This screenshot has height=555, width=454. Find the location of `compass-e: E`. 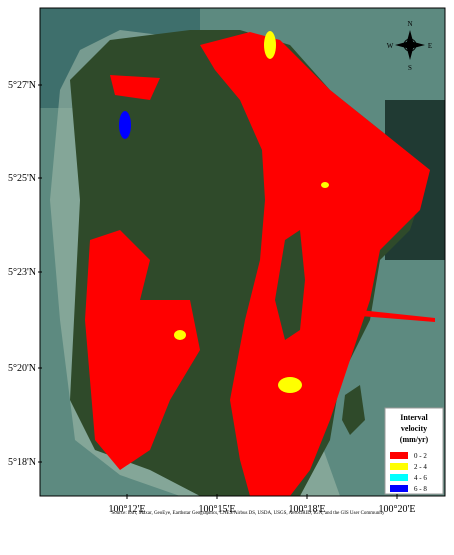

compass-e: E is located at coordinates (430, 46).